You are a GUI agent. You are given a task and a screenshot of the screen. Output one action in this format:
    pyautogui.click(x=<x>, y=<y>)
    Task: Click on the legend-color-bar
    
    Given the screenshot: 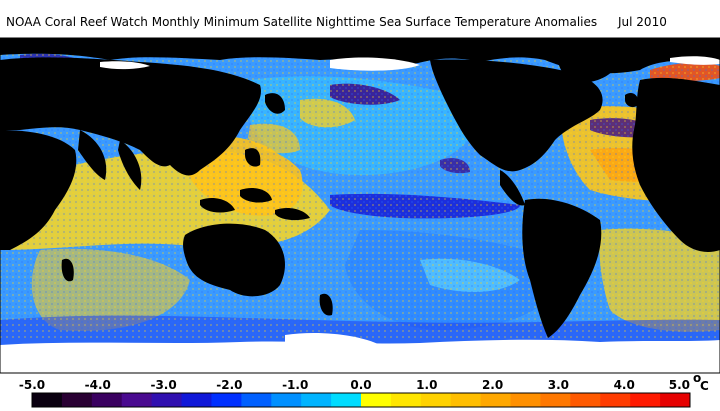 What is the action you would take?
    pyautogui.click(x=361, y=400)
    